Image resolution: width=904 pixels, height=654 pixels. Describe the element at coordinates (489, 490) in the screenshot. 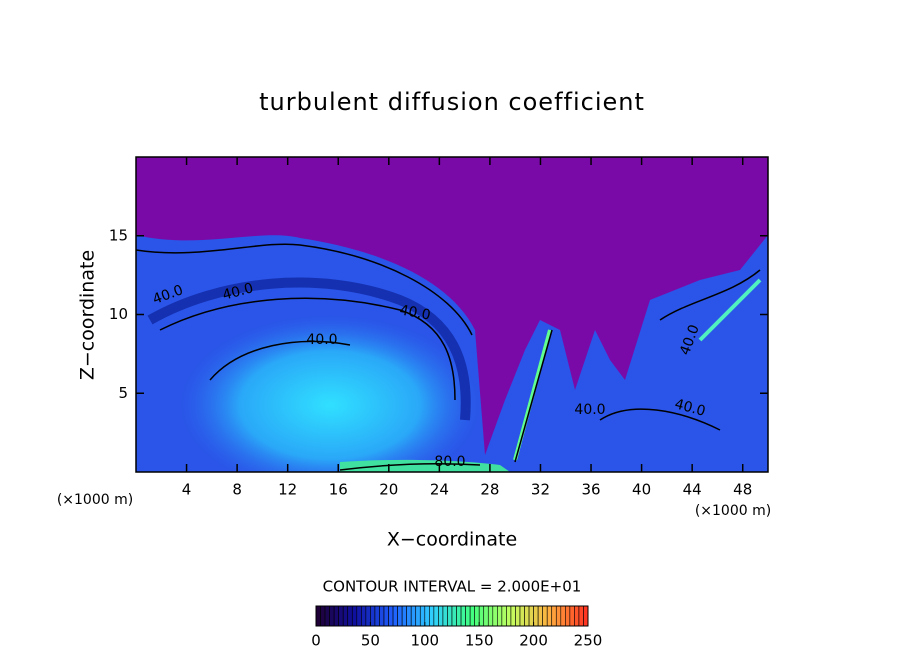

I see `x-tick-label: 28` at that location.